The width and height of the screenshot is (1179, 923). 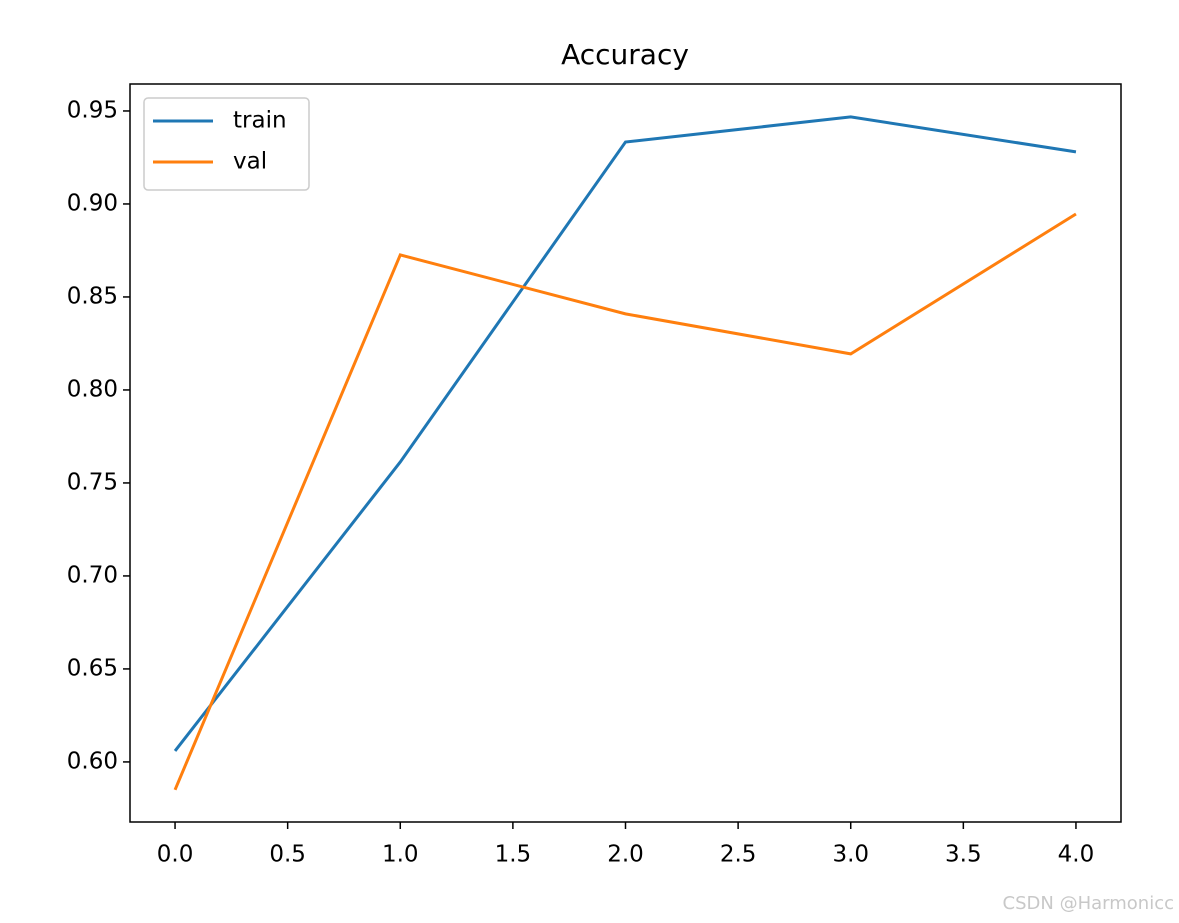 What do you see at coordinates (850, 855) in the screenshot?
I see `x-tick-label: 3.0` at bounding box center [850, 855].